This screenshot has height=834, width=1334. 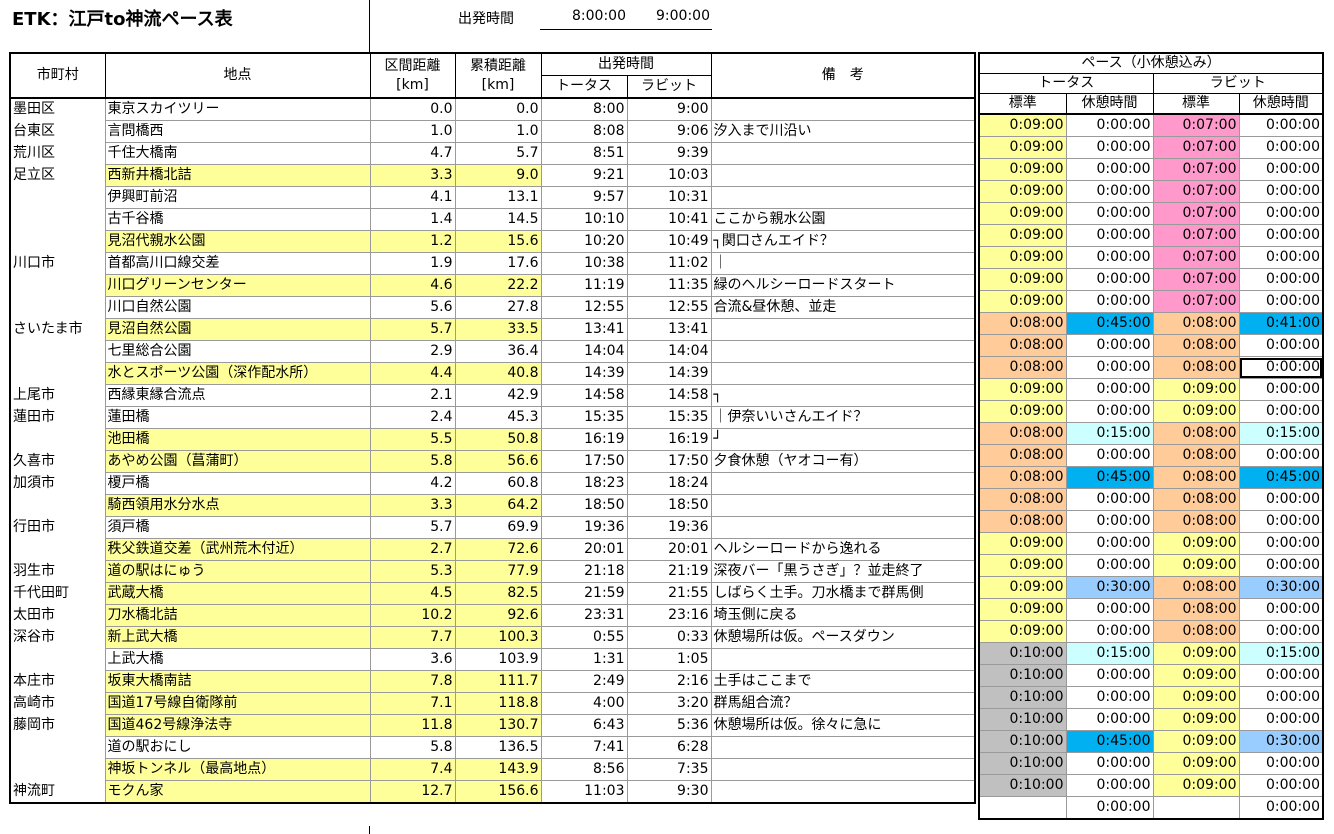 I want to click on point-cell: 神坂トンネル（最高地点）, so click(x=237, y=769).